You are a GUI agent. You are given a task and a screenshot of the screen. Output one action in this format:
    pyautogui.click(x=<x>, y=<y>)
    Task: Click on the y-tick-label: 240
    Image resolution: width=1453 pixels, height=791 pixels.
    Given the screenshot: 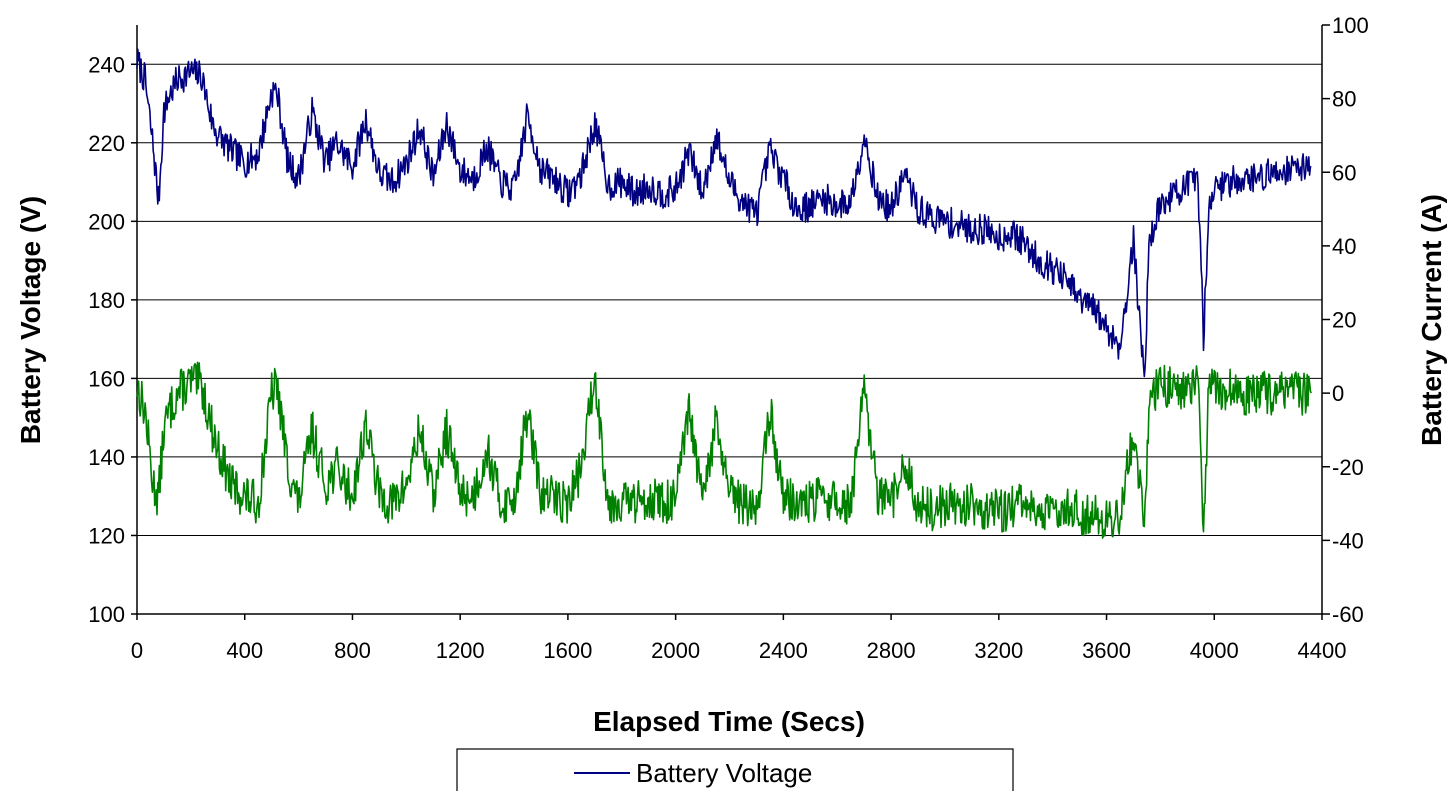 What is the action you would take?
    pyautogui.click(x=106, y=64)
    